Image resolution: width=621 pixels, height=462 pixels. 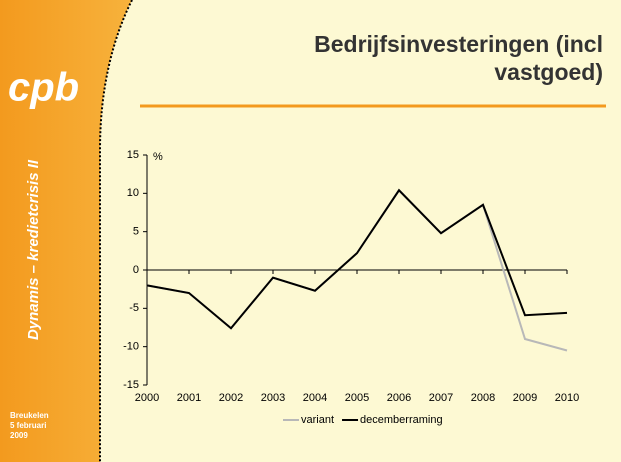 What do you see at coordinates (158, 157) in the screenshot?
I see `y-axis-label: %` at bounding box center [158, 157].